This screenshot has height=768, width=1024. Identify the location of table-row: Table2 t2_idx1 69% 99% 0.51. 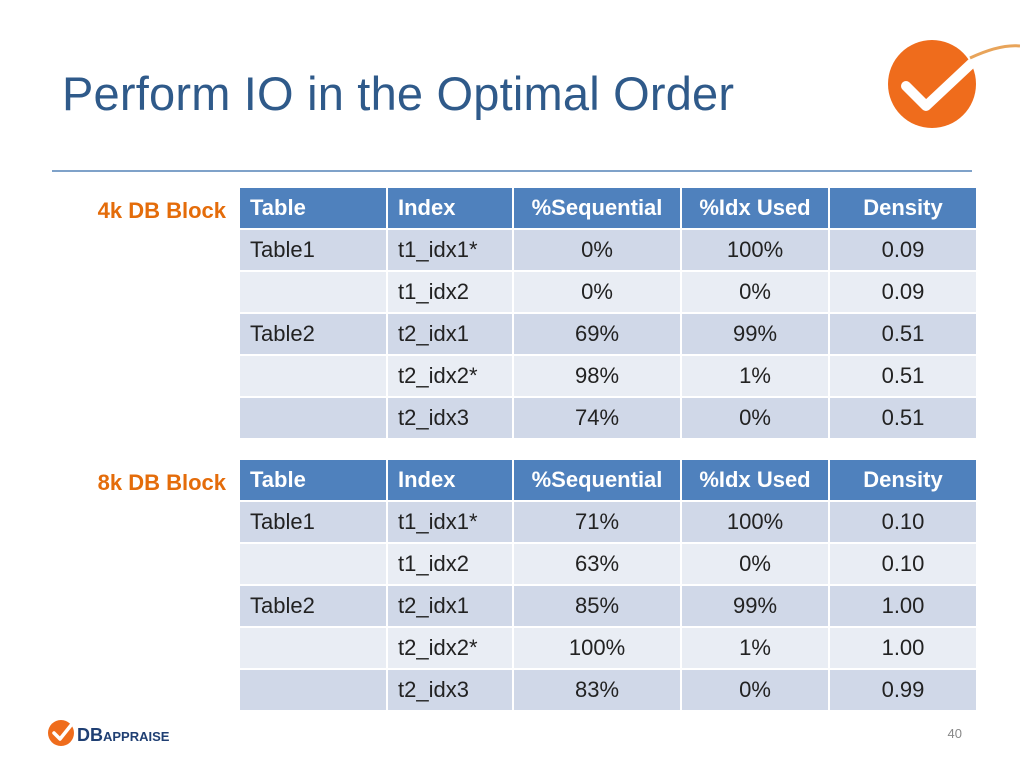
(608, 334).